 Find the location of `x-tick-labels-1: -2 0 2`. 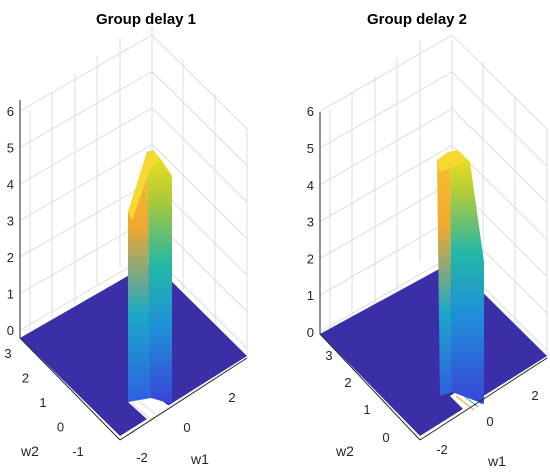

x-tick-labels-1: -2 0 2 is located at coordinates (185, 427).